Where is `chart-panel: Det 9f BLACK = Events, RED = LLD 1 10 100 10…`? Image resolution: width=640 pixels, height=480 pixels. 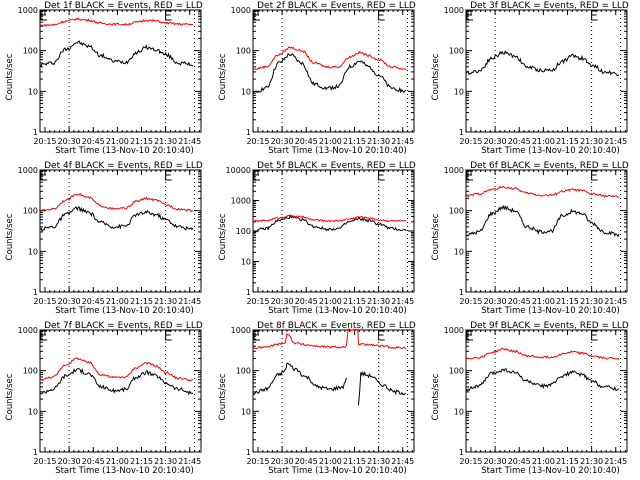 chart-panel: Det 9f BLACK = Events, RED = LLD 1 10 100 10… is located at coordinates (530, 398).